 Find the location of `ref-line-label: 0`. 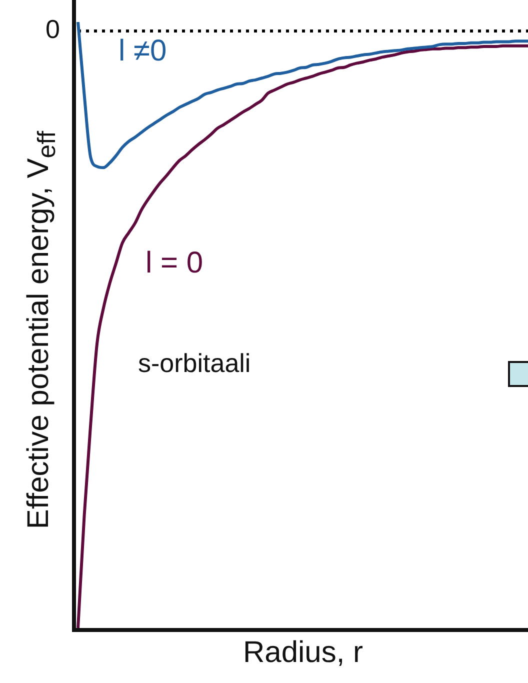

ref-line-label: 0 is located at coordinates (53, 29).